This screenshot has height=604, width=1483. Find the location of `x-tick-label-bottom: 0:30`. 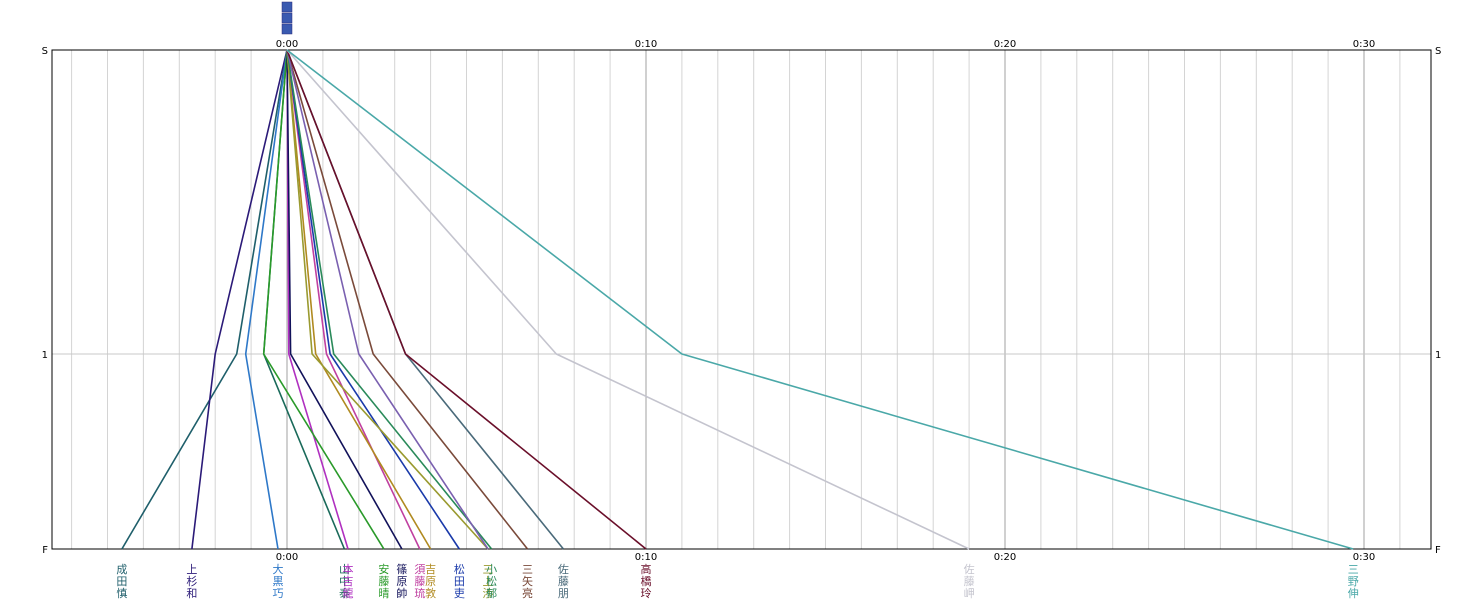

x-tick-label-bottom: 0:30 is located at coordinates (1364, 557).